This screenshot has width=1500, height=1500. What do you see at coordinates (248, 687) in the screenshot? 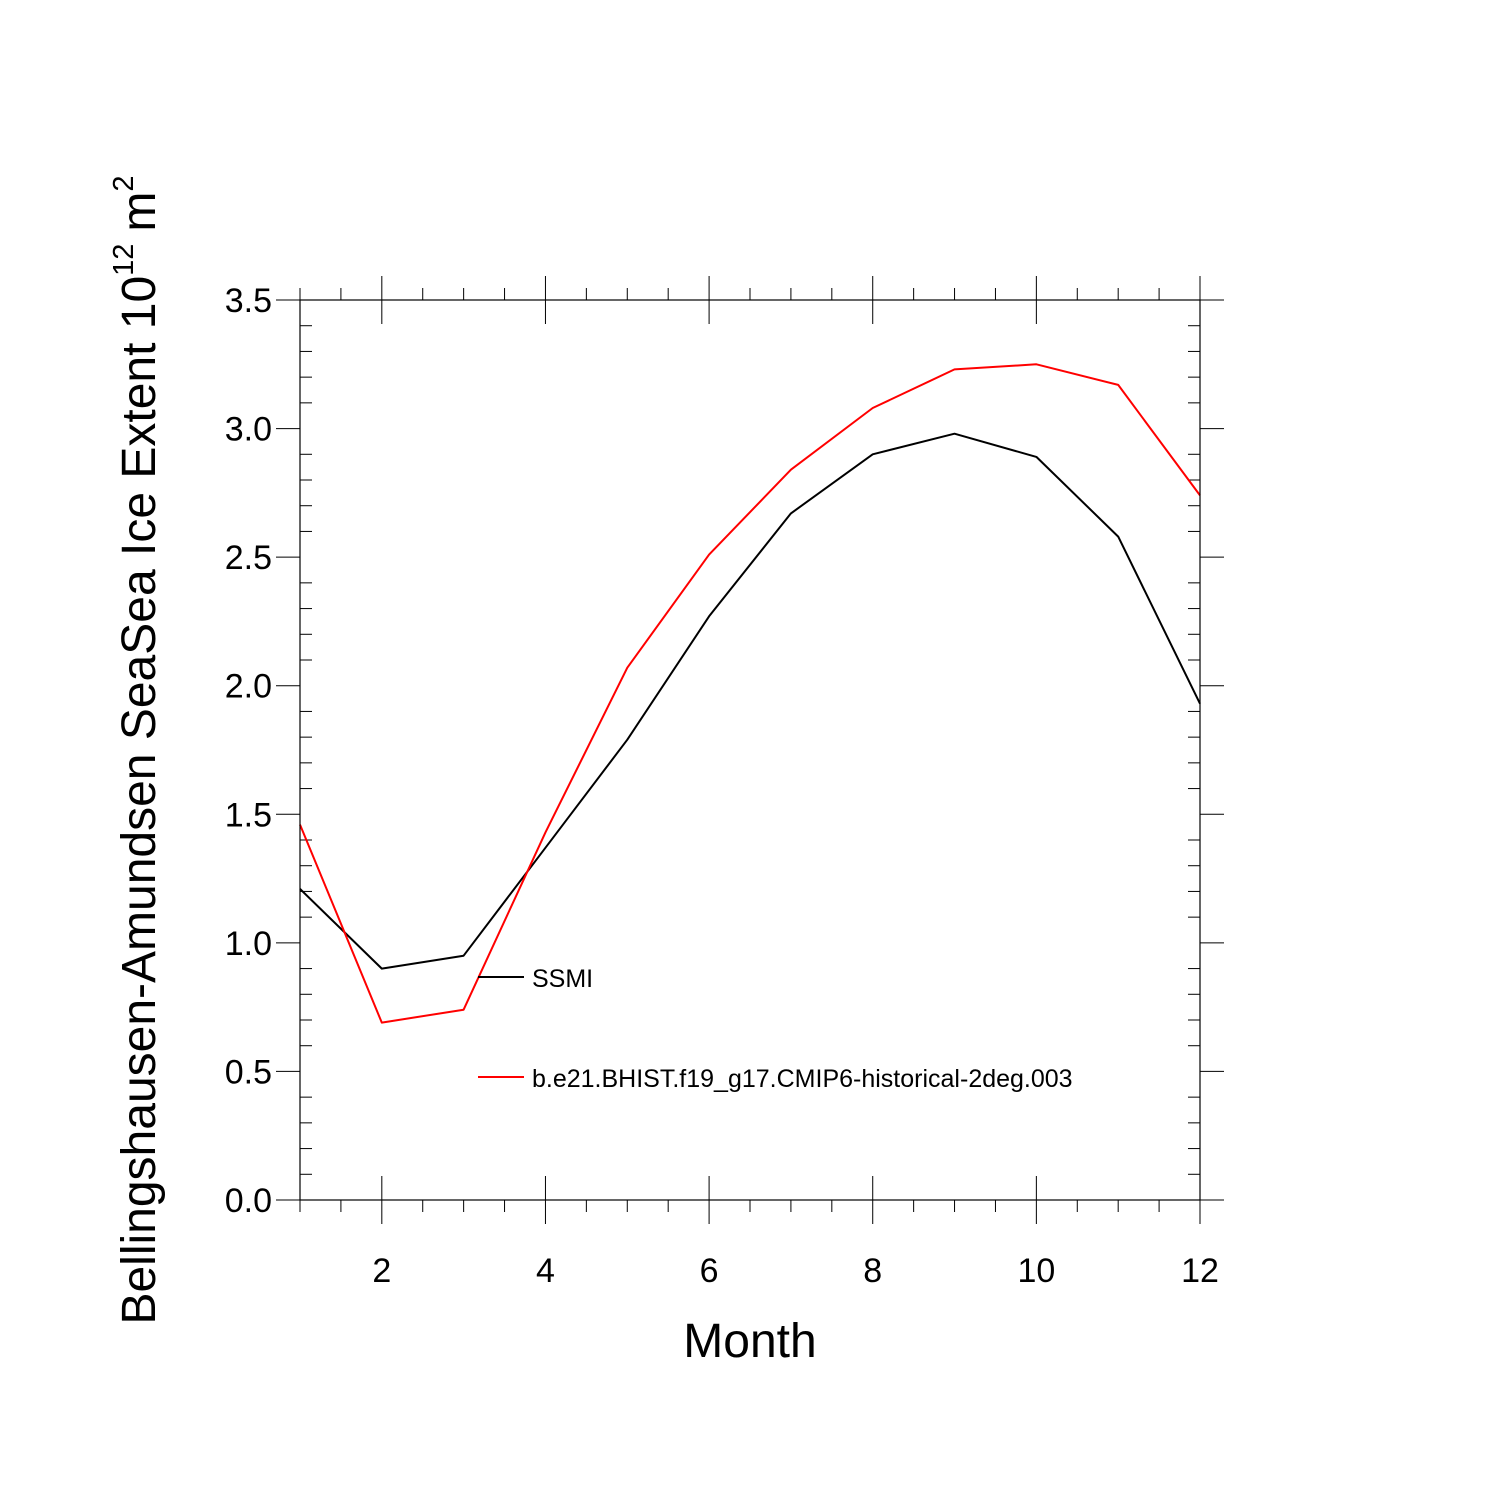
I see `y-tick-label: 2.0` at bounding box center [248, 687].